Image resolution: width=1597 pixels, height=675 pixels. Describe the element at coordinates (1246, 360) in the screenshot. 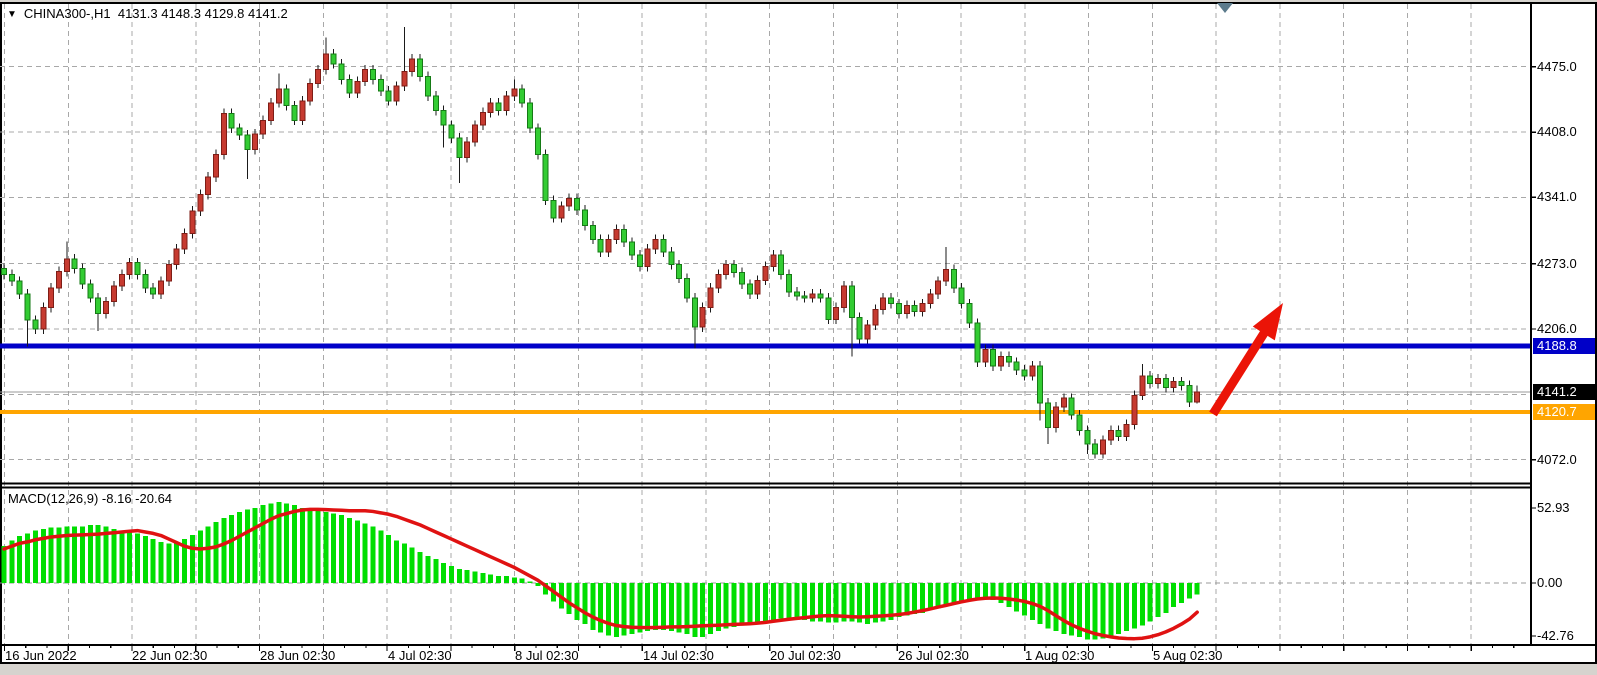

I see `trend-arrow-annotation` at that location.